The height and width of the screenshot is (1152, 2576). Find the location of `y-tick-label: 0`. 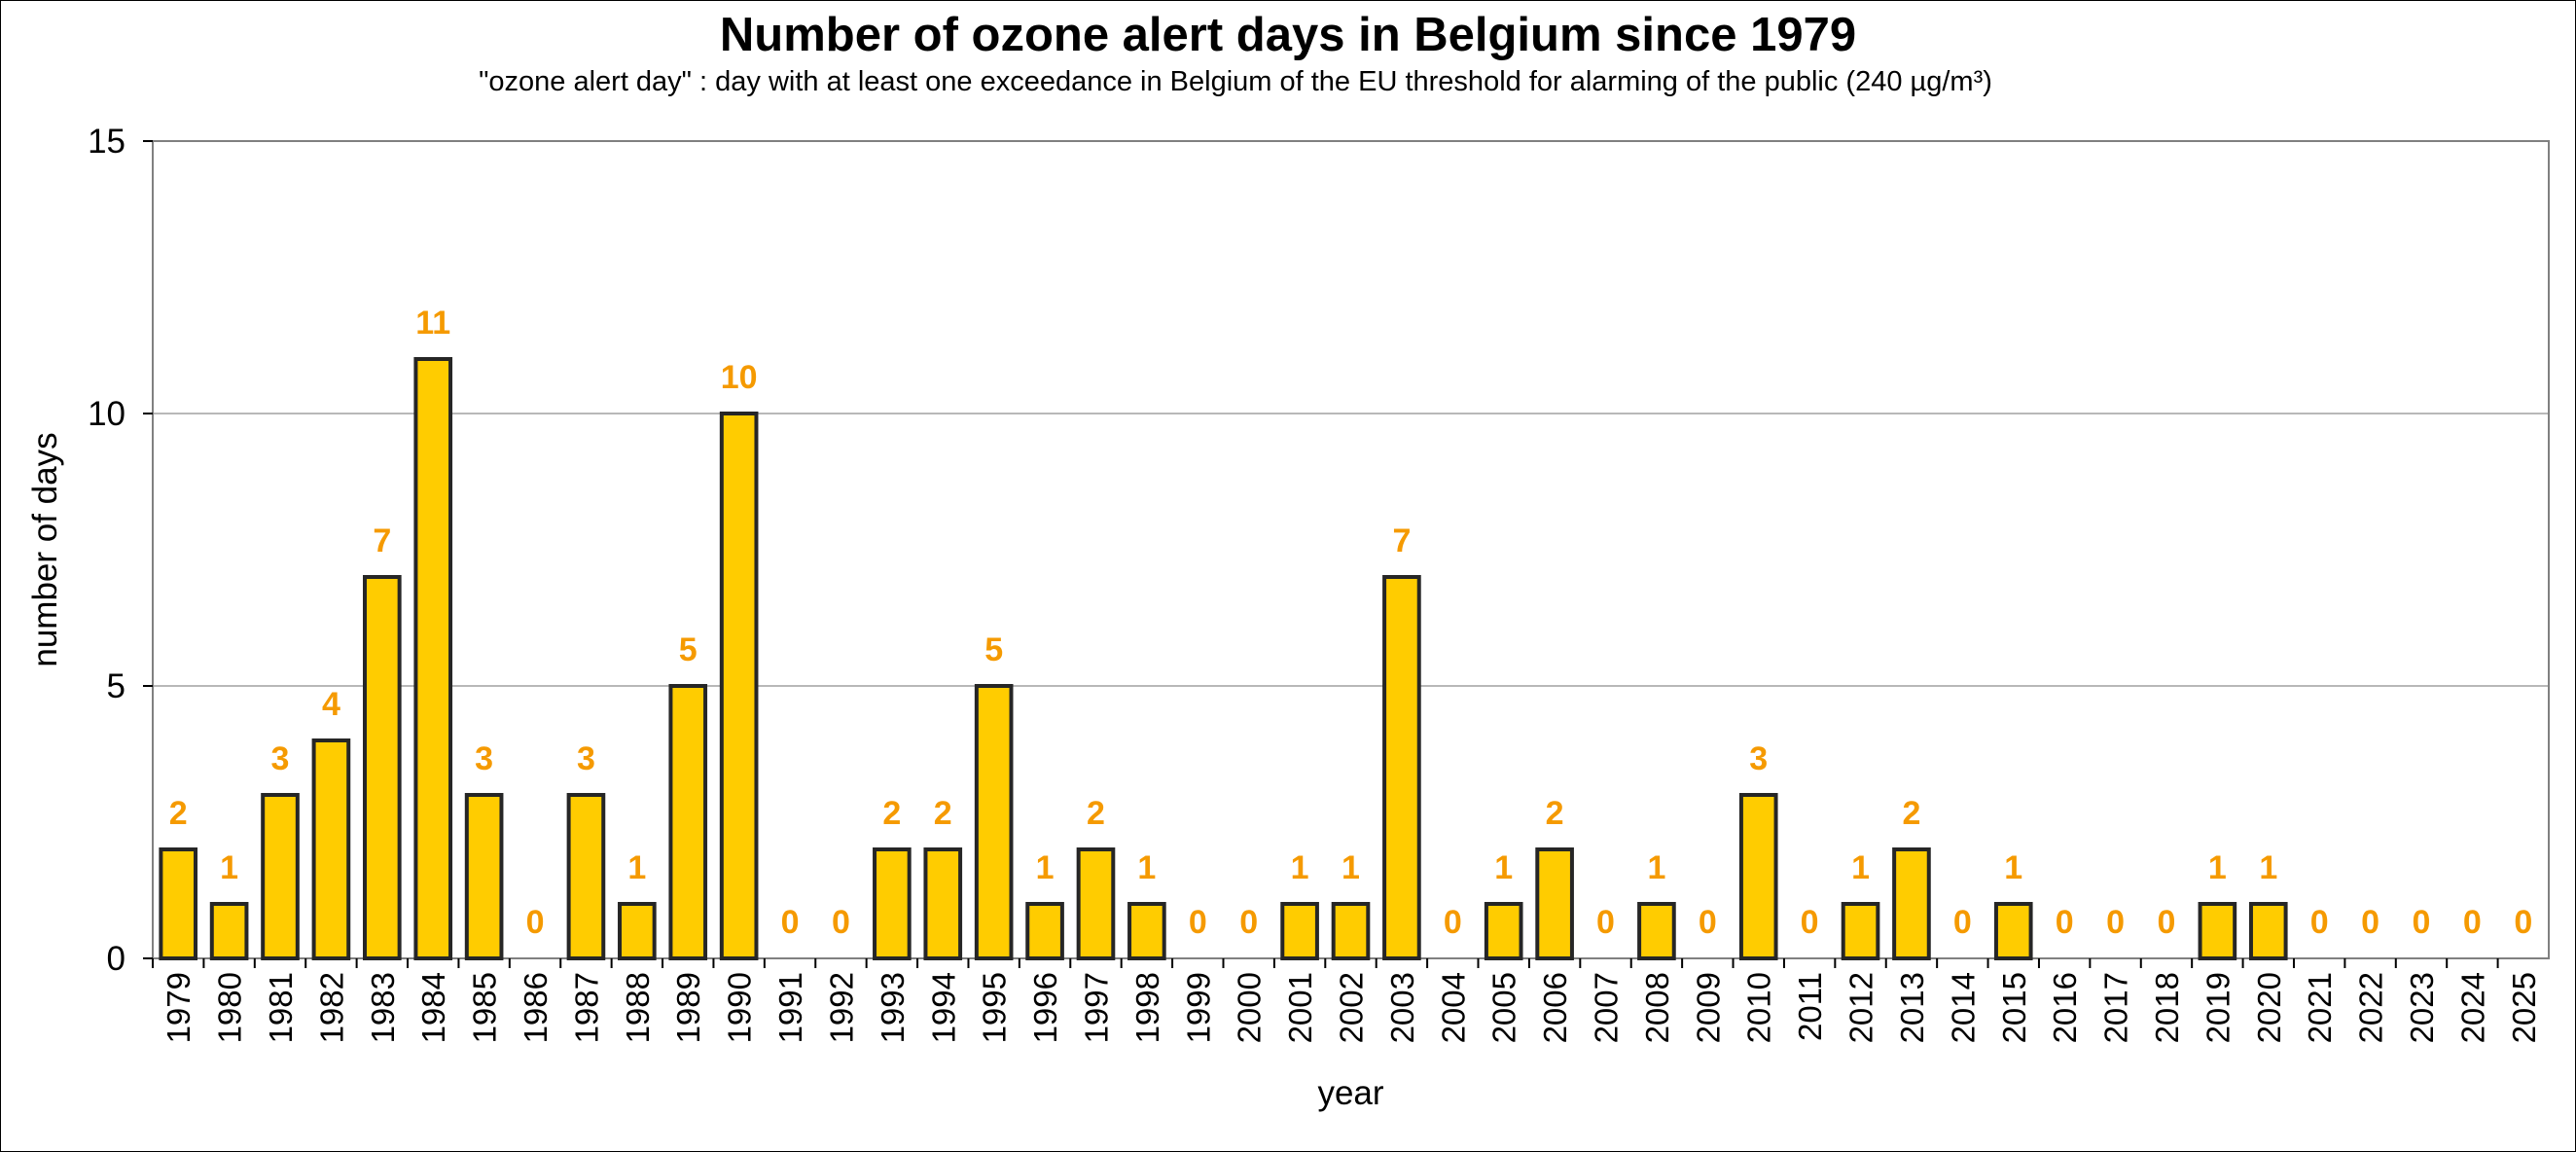

y-tick-label: 0 is located at coordinates (116, 959).